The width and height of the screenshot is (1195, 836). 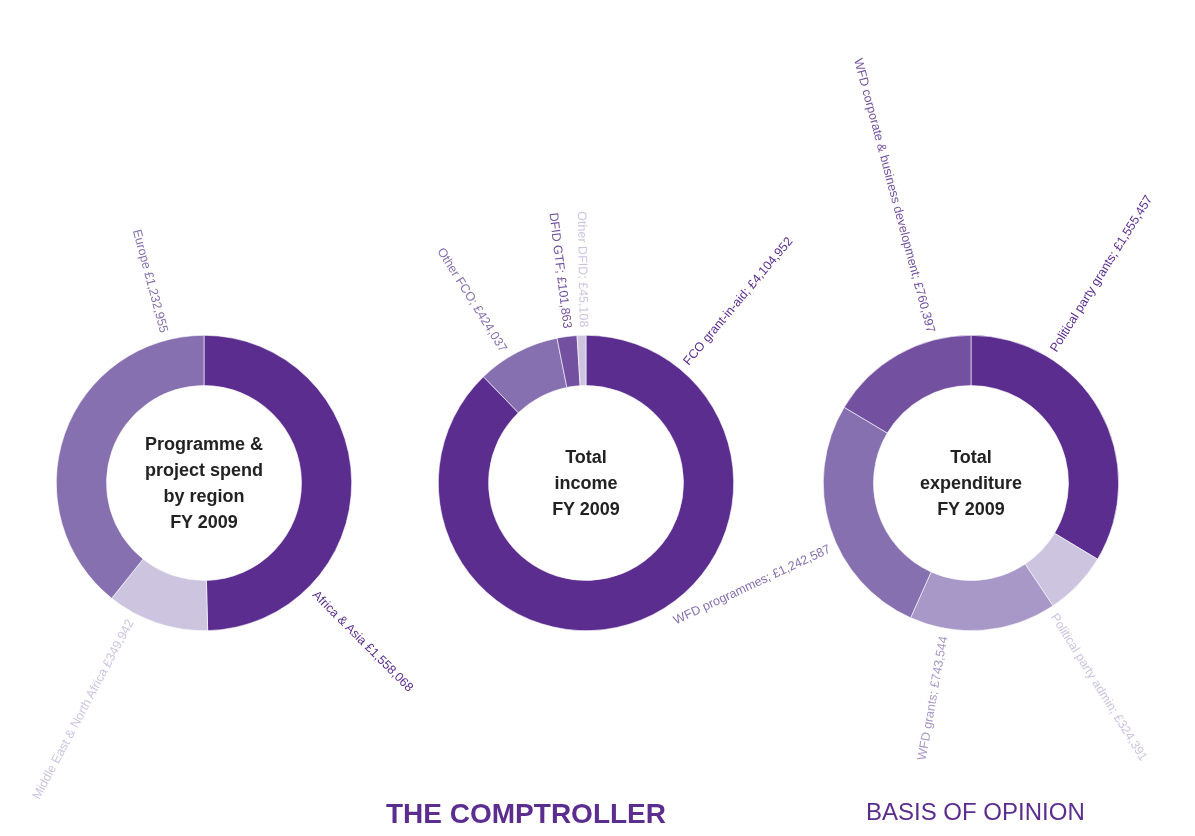 What do you see at coordinates (932, 698) in the screenshot?
I see `slice-label: WFD grants; £743,544` at bounding box center [932, 698].